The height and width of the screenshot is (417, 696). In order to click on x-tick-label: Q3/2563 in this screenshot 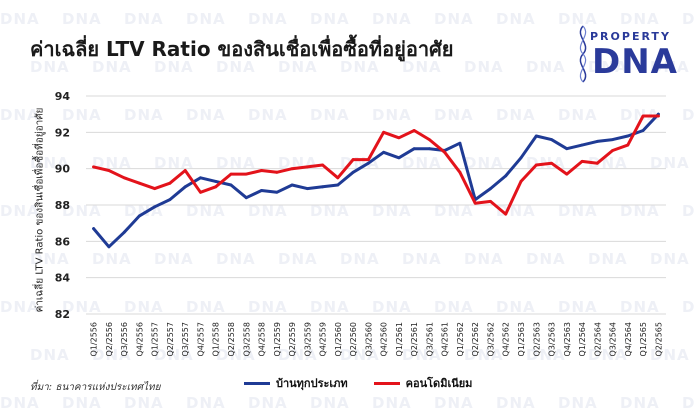, I will do `click(552, 339)`.